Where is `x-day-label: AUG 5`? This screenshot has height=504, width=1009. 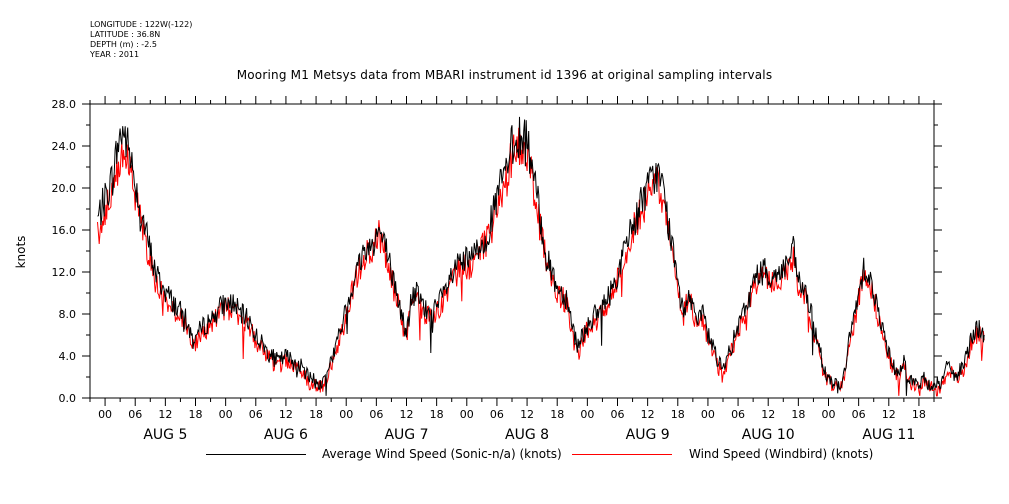 x-day-label: AUG 5 is located at coordinates (165, 435).